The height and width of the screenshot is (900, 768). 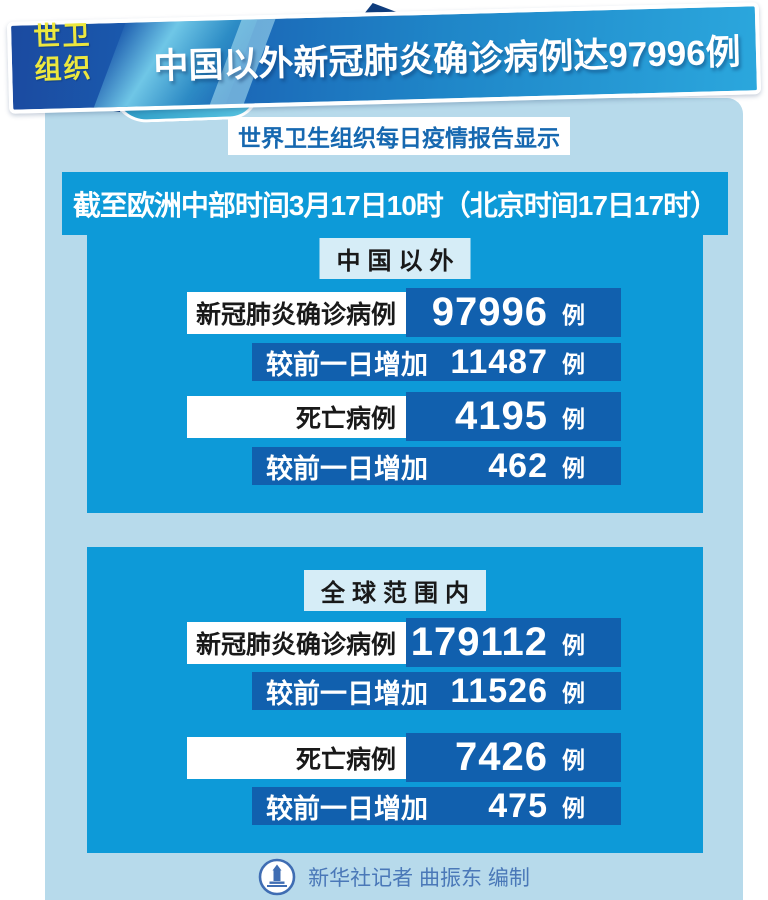 What do you see at coordinates (499, 361) in the screenshot?
I see `delta-value: 11487` at bounding box center [499, 361].